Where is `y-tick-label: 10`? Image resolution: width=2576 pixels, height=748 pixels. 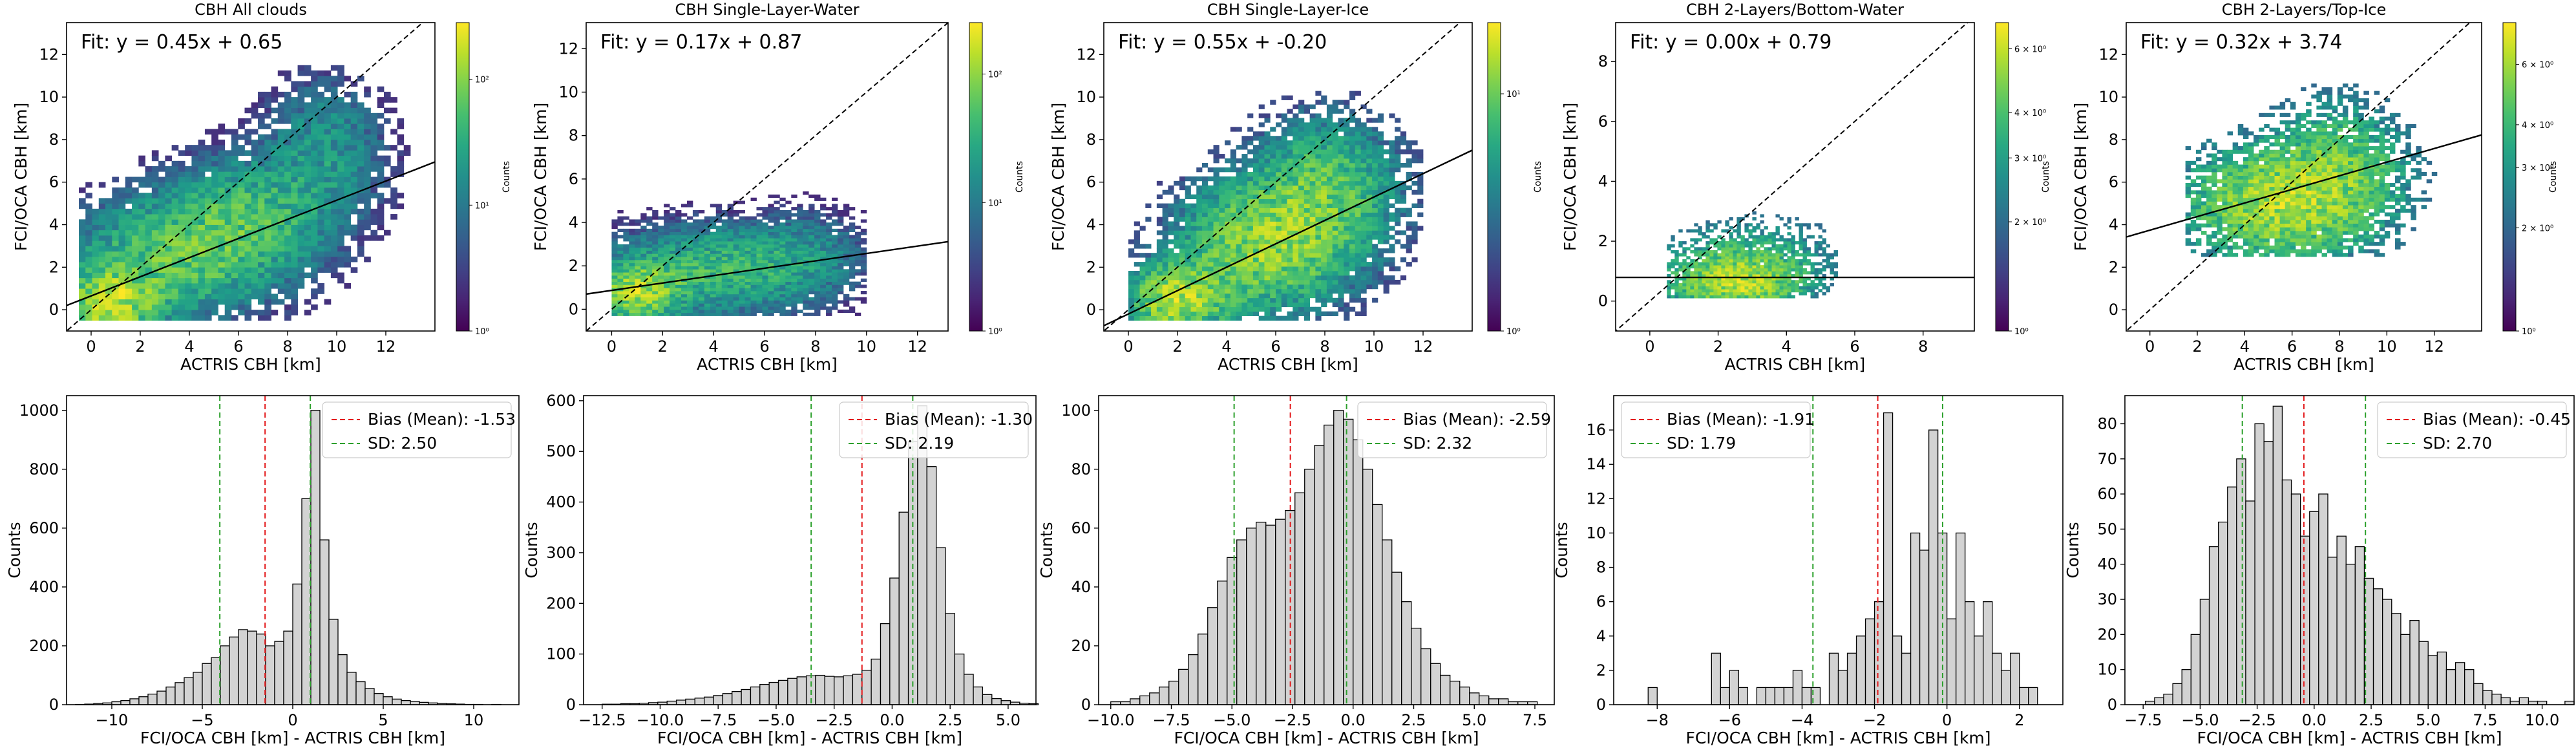
y-tick-label: 10 is located at coordinates (49, 97).